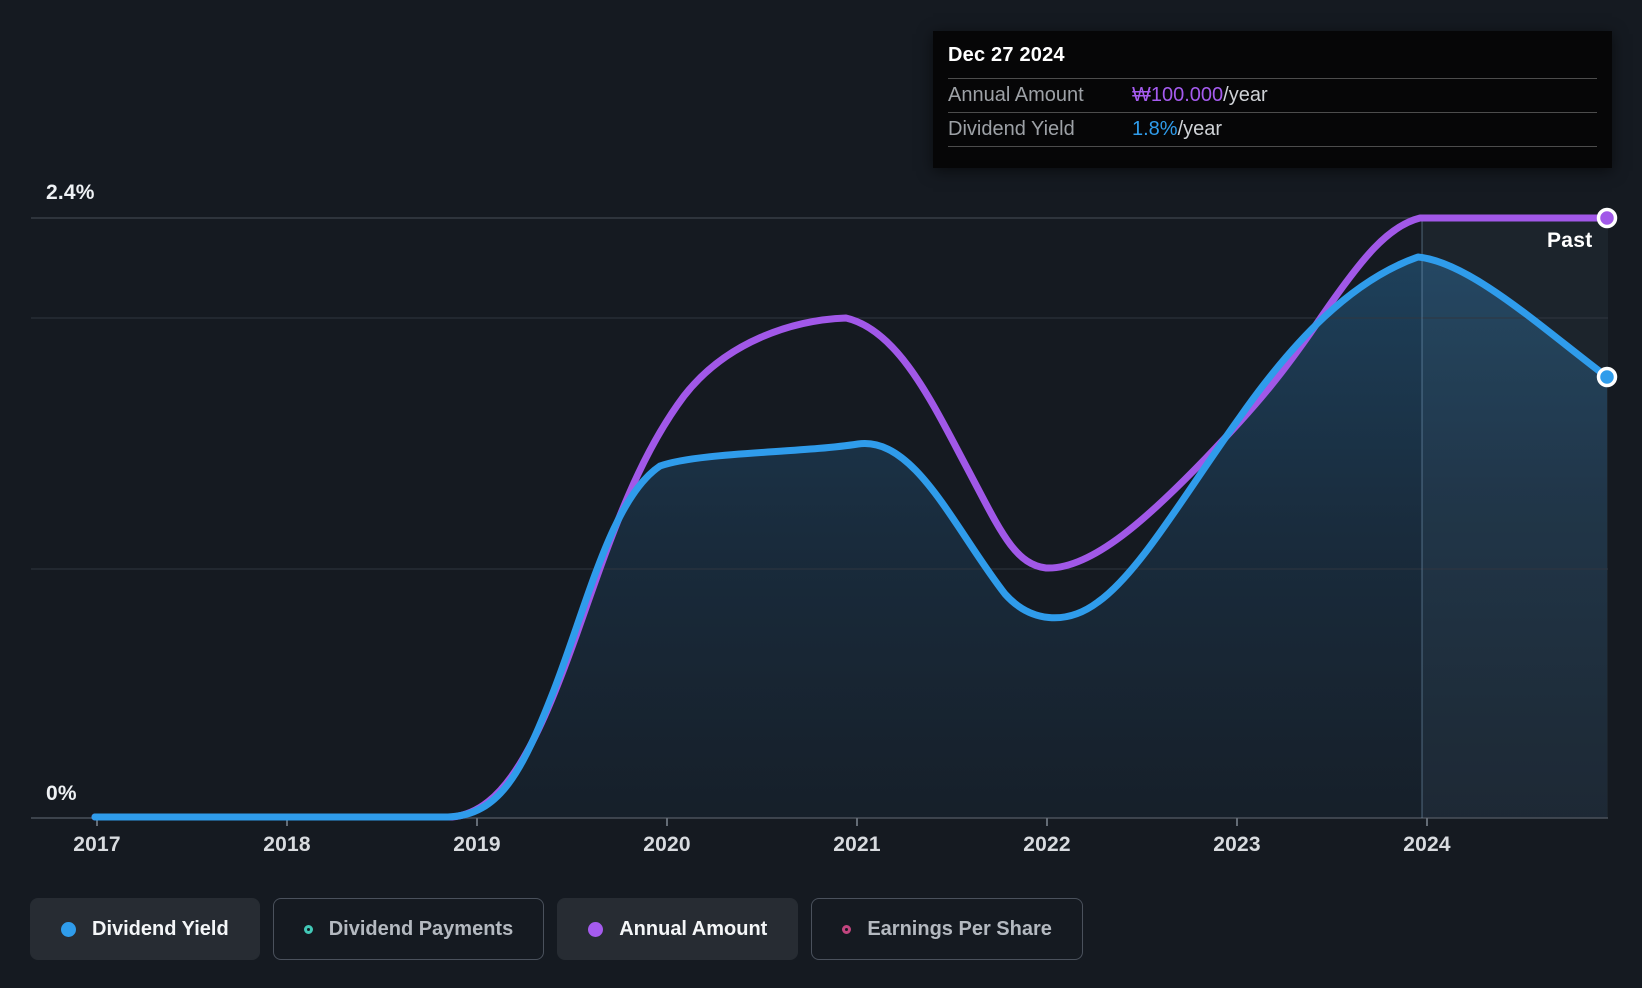 The height and width of the screenshot is (988, 1642). Describe the element at coordinates (70, 192) in the screenshot. I see `y-axis-label-max: 2.4%` at that location.